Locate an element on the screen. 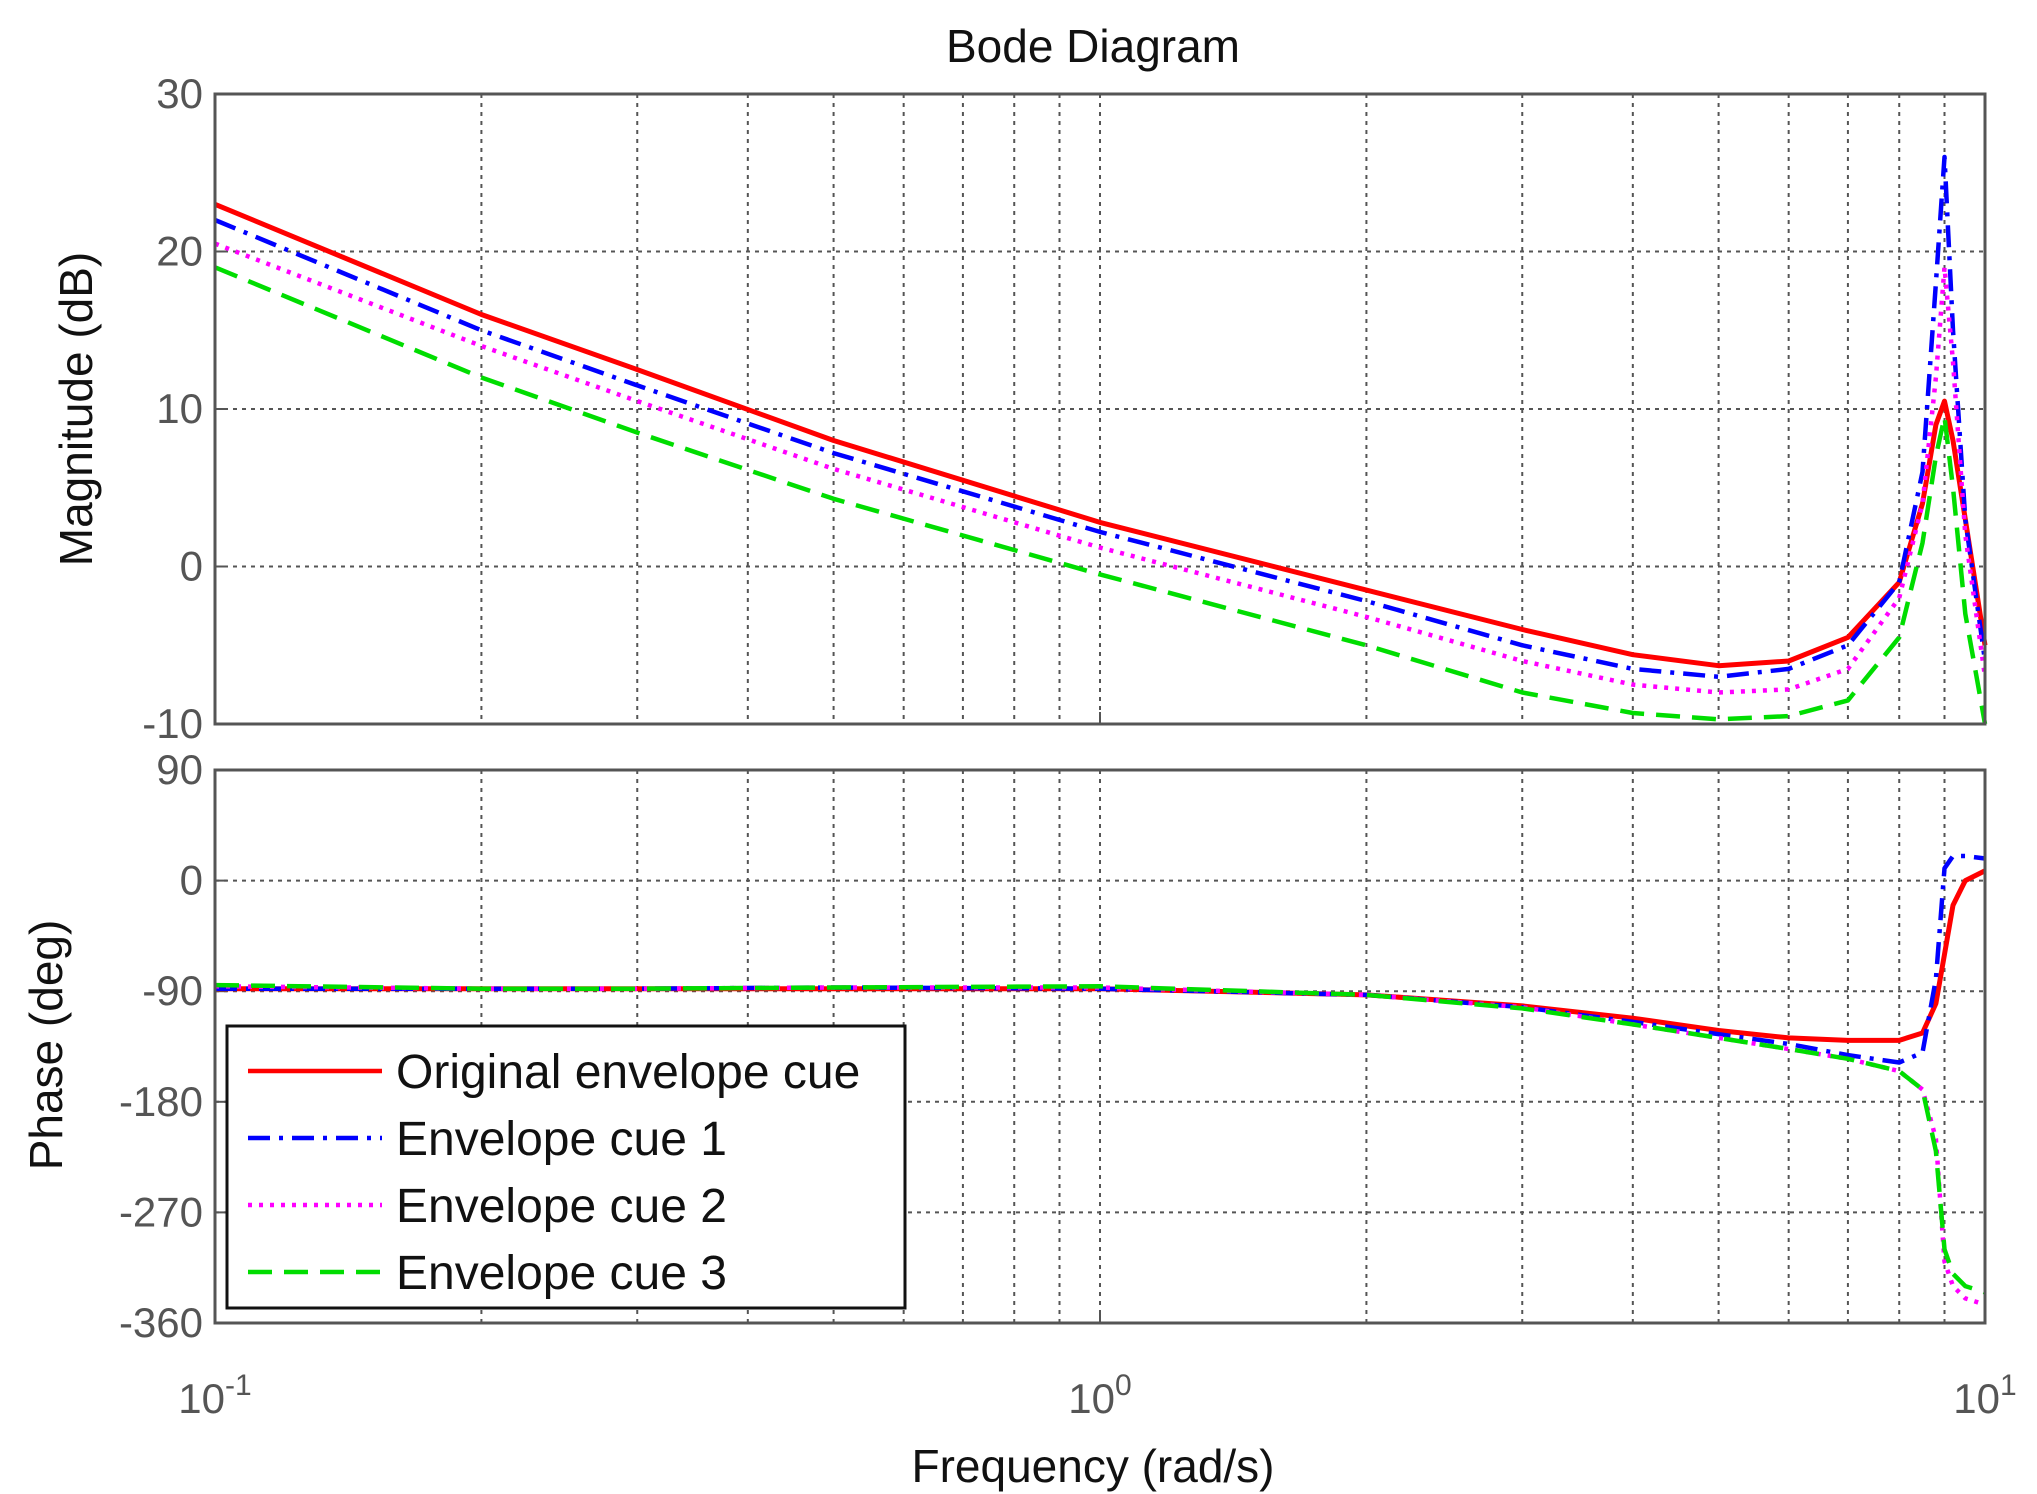  x-tick-label: 10⁻¹ is located at coordinates (214, 1395).